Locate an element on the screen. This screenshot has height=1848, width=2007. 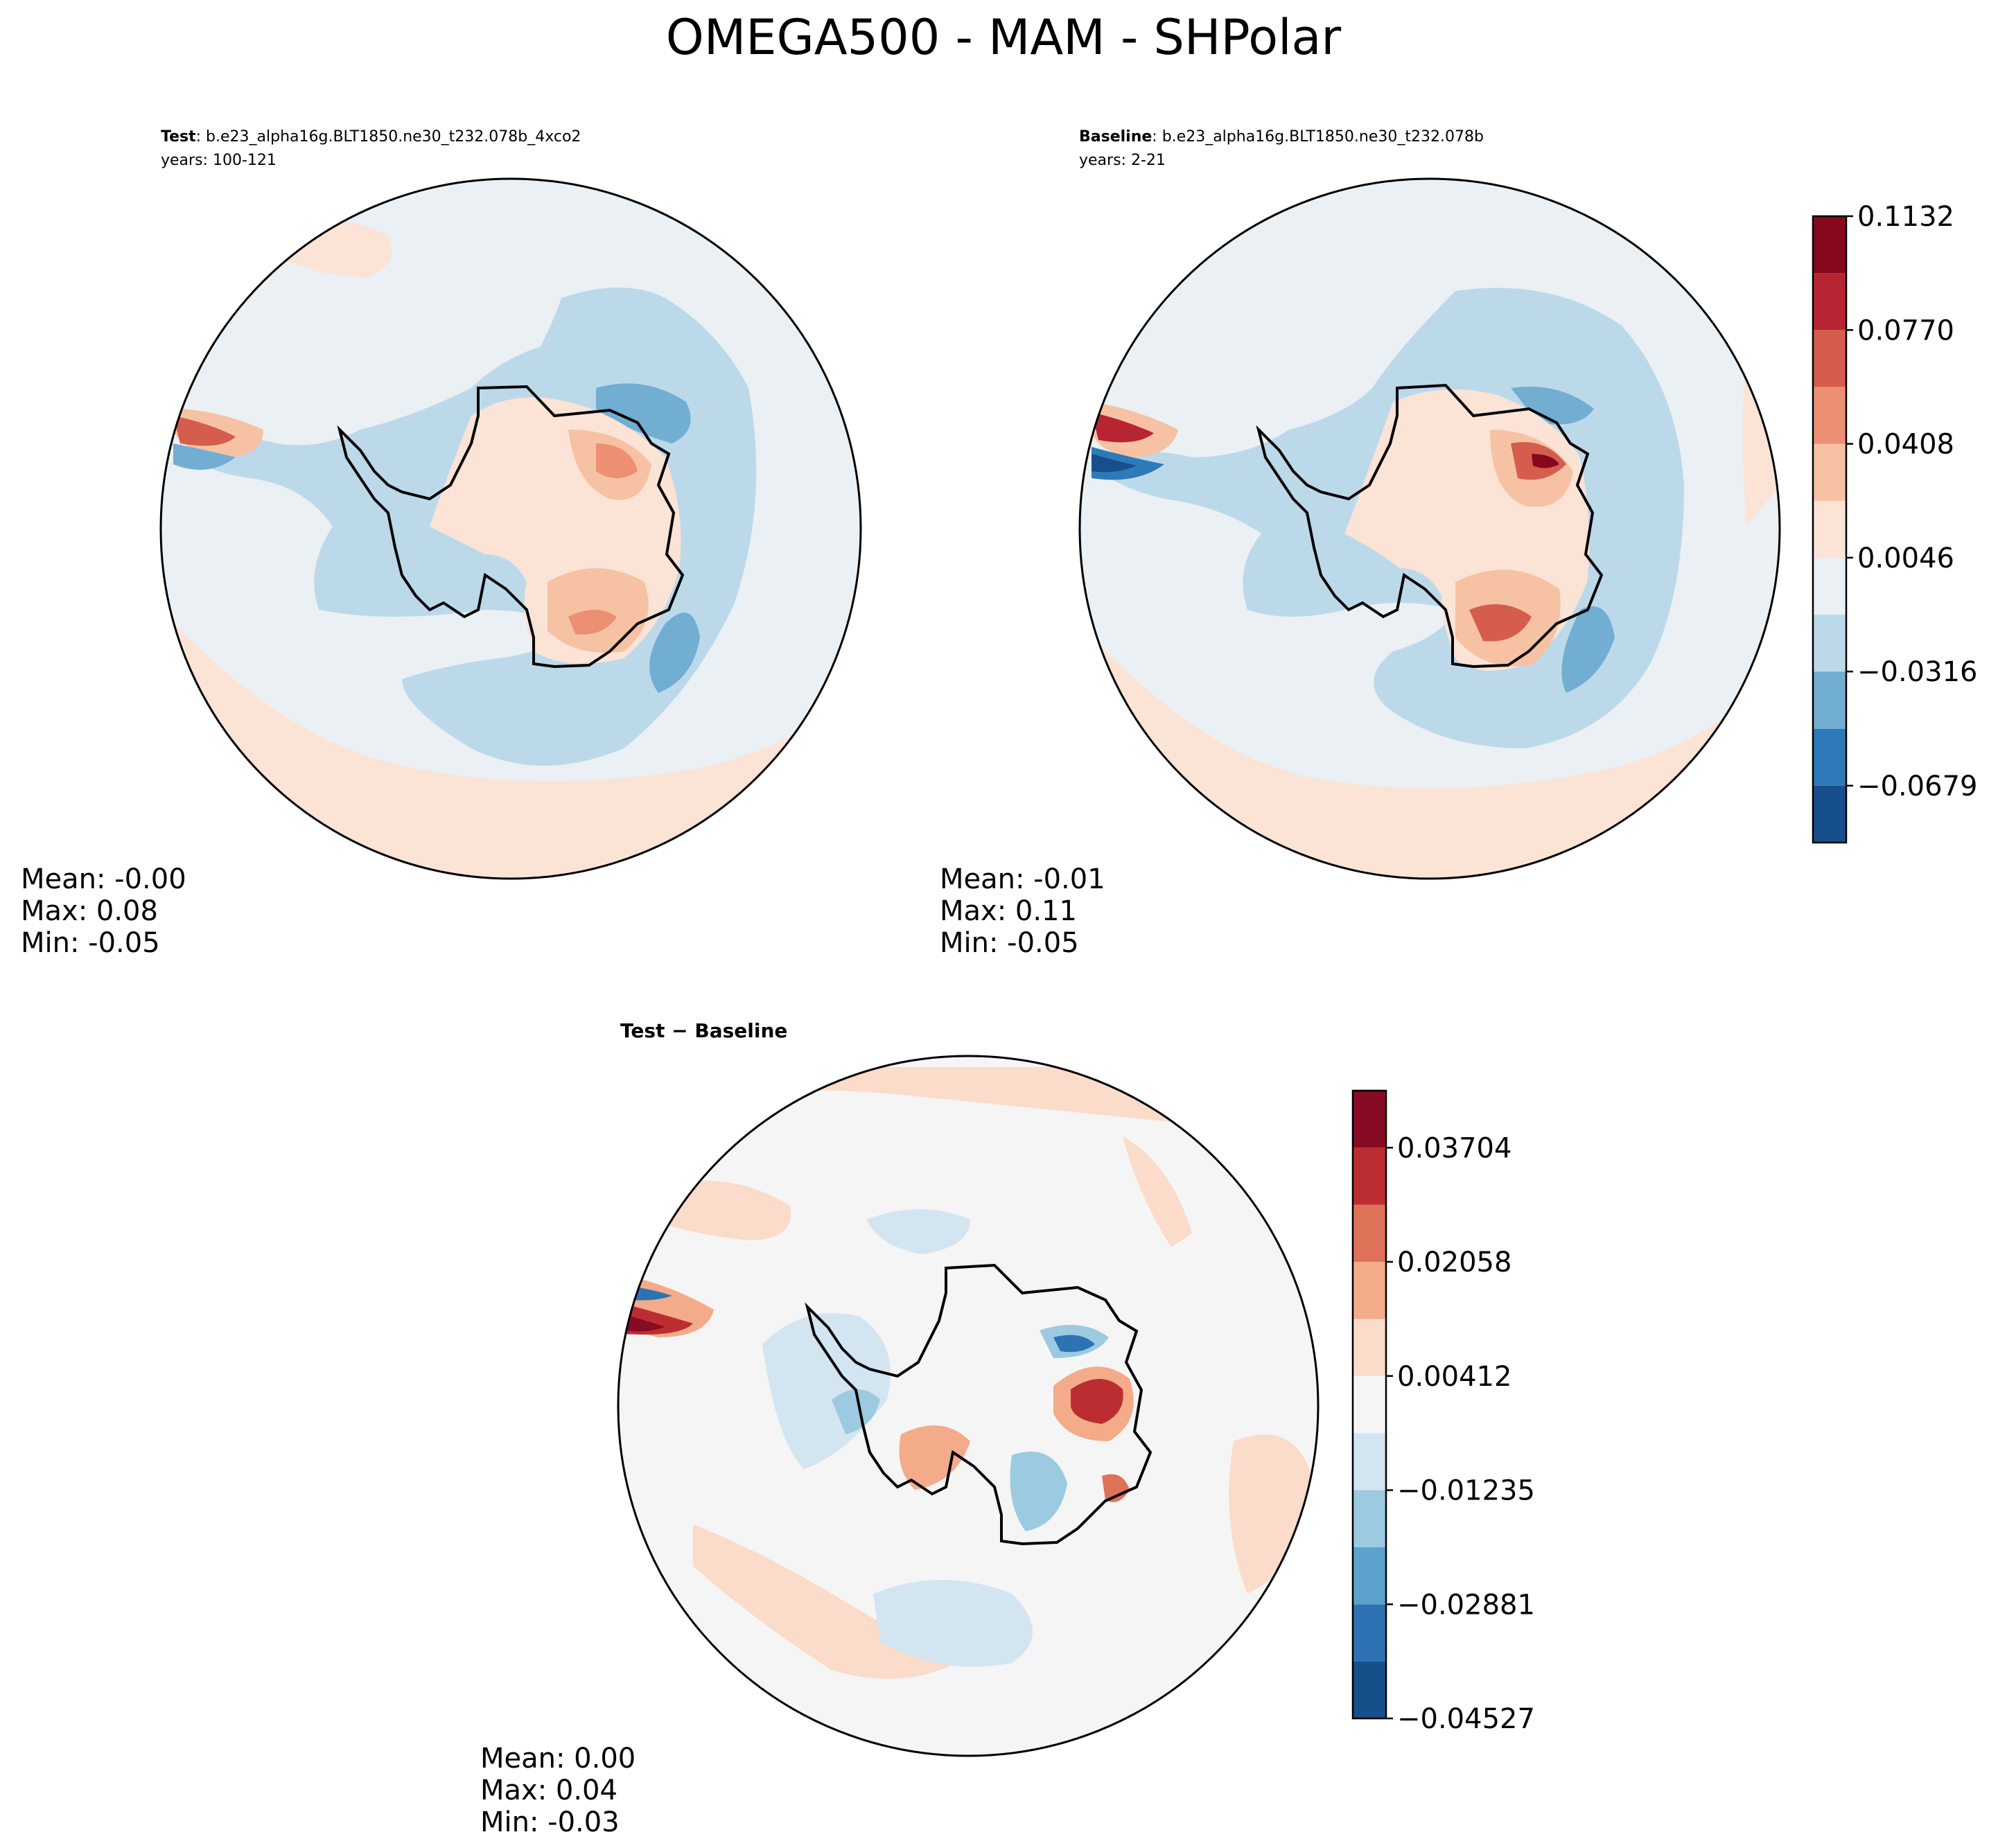
panel-baseline-min: Min: -0.05 is located at coordinates (1009, 943).